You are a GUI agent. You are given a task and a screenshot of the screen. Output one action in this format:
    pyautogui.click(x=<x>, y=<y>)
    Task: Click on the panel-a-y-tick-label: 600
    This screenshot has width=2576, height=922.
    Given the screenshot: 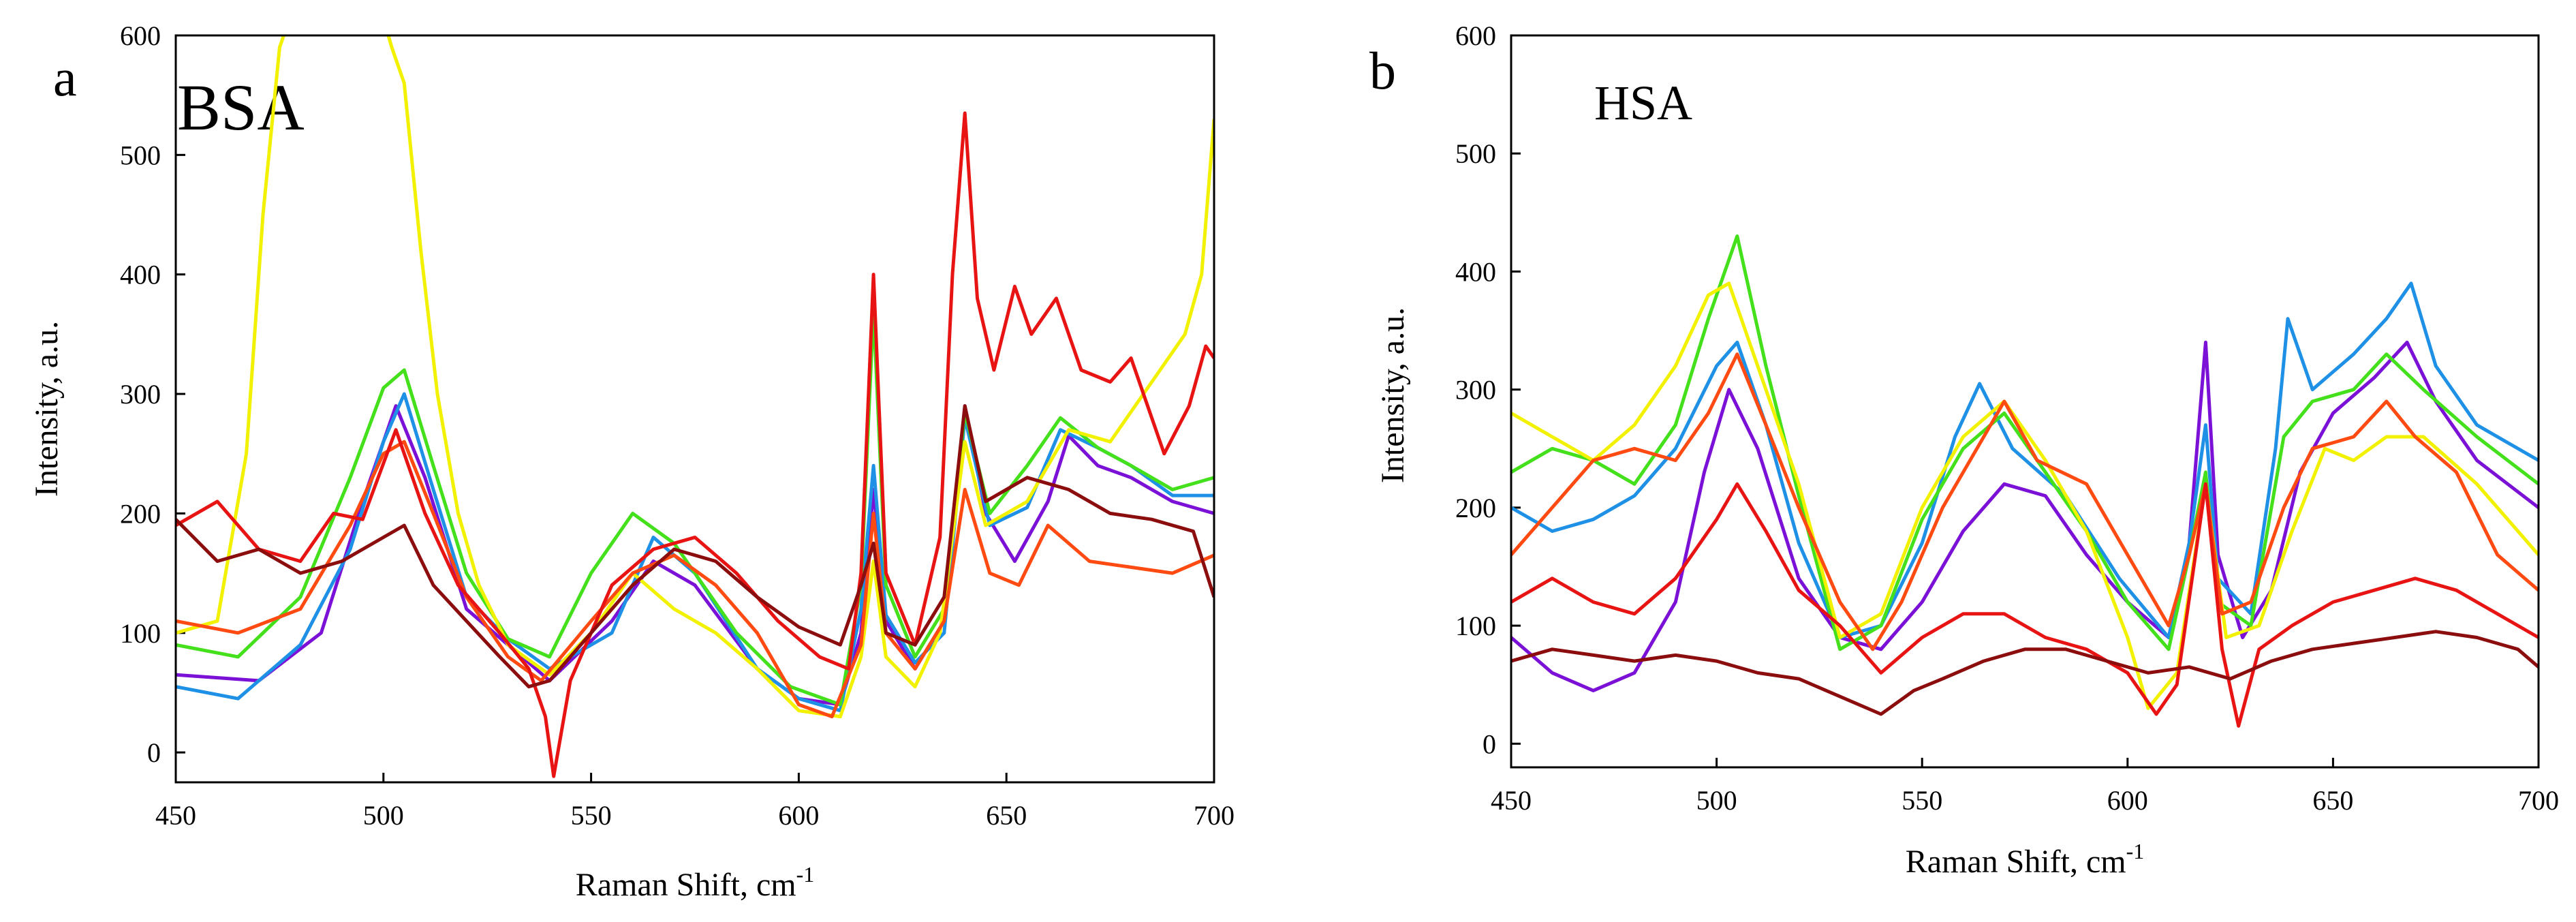 What is the action you would take?
    pyautogui.click(x=140, y=35)
    